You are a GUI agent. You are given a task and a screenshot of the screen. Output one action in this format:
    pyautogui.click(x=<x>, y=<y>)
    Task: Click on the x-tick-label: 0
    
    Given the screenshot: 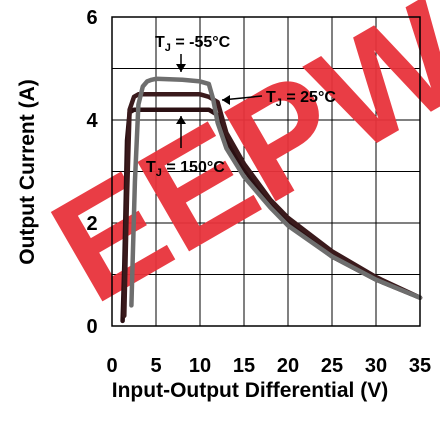 What is the action you would take?
    pyautogui.click(x=111, y=366)
    